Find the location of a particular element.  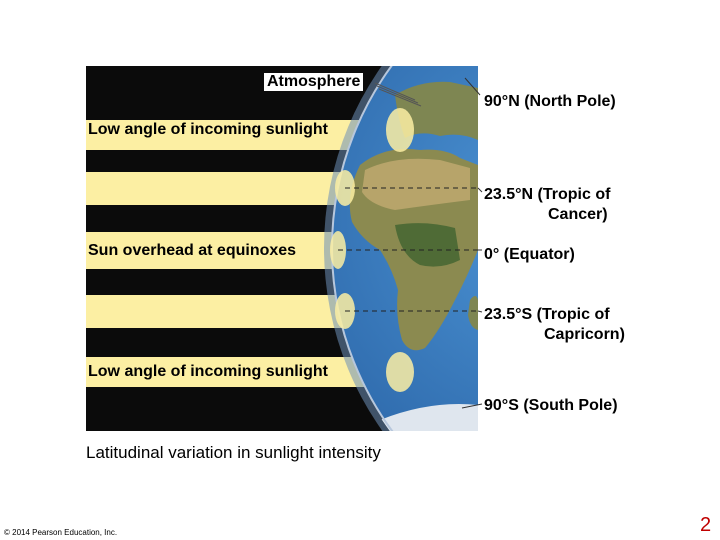

low-angle-bottom-label: Low angle of incoming sunlight is located at coordinates (208, 372).